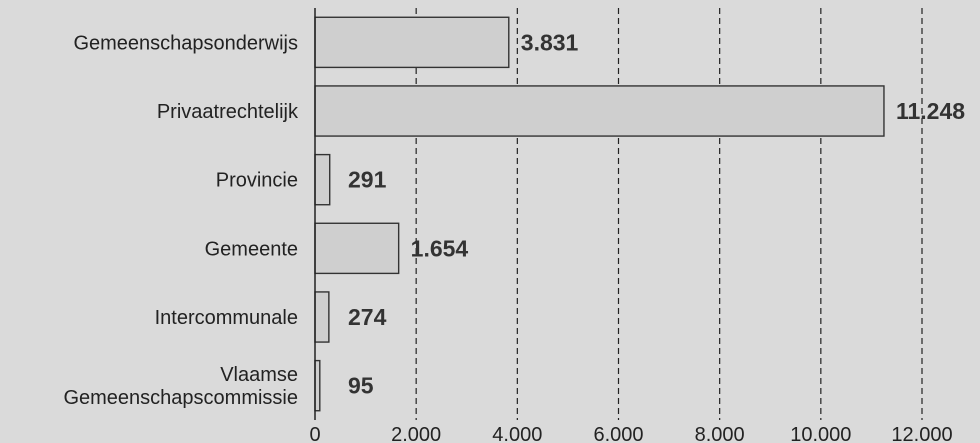 This screenshot has height=443, width=980. What do you see at coordinates (440, 248) in the screenshot?
I see `data-label-4: 1.654` at bounding box center [440, 248].